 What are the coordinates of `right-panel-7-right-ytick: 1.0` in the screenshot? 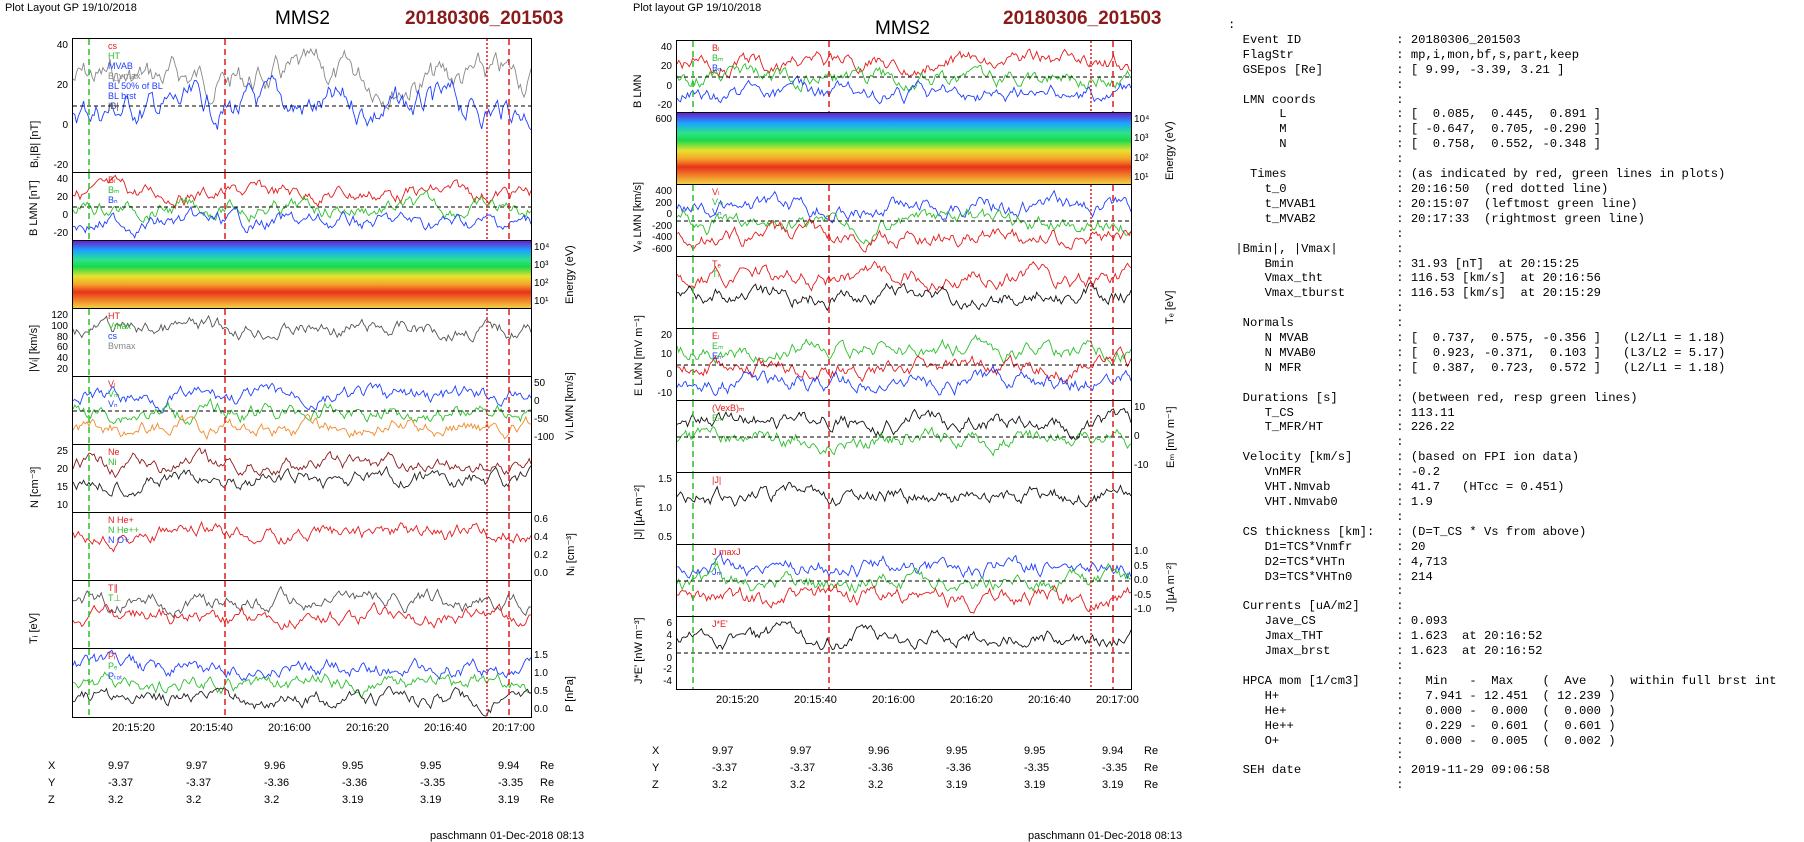 It's located at (1141, 551).